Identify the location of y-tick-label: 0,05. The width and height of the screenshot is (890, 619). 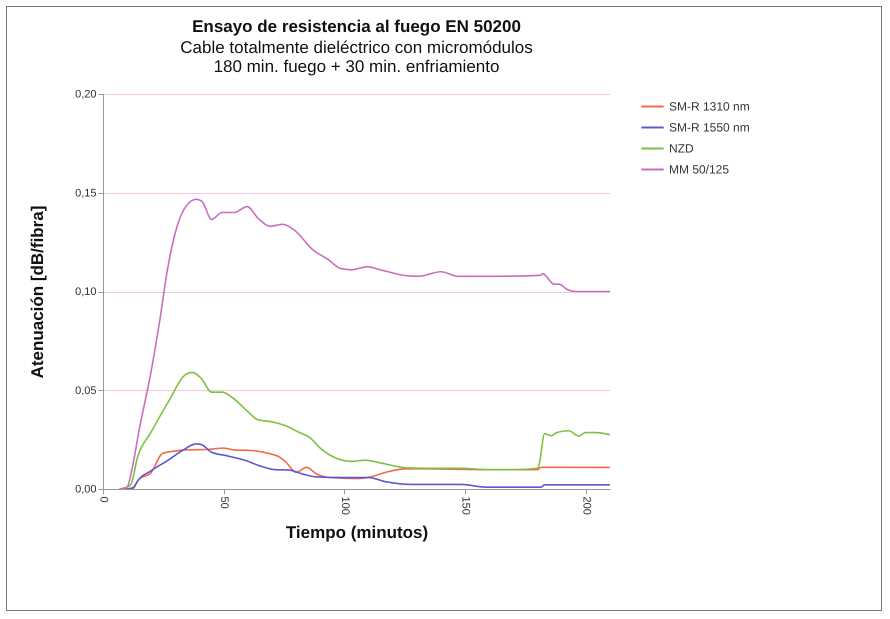
(85, 390).